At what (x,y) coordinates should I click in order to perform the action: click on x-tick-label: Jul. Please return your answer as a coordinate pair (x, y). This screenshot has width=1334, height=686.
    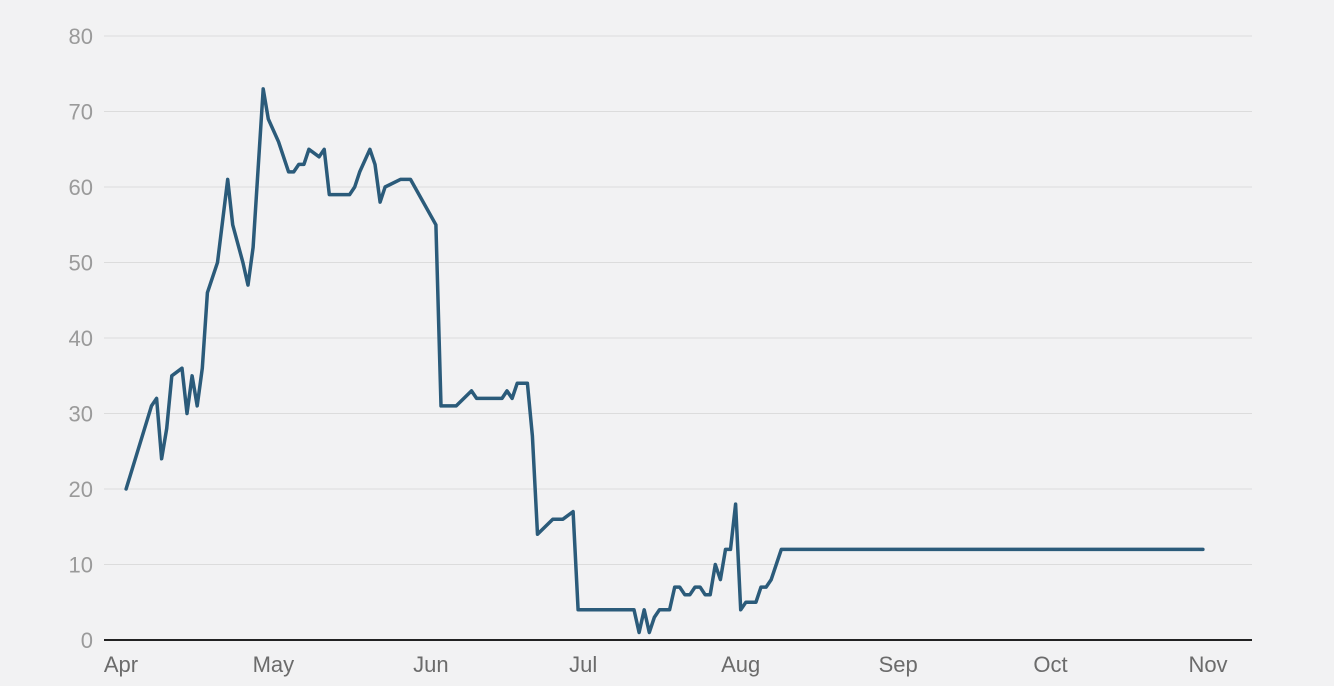
    Looking at the image, I should click on (583, 664).